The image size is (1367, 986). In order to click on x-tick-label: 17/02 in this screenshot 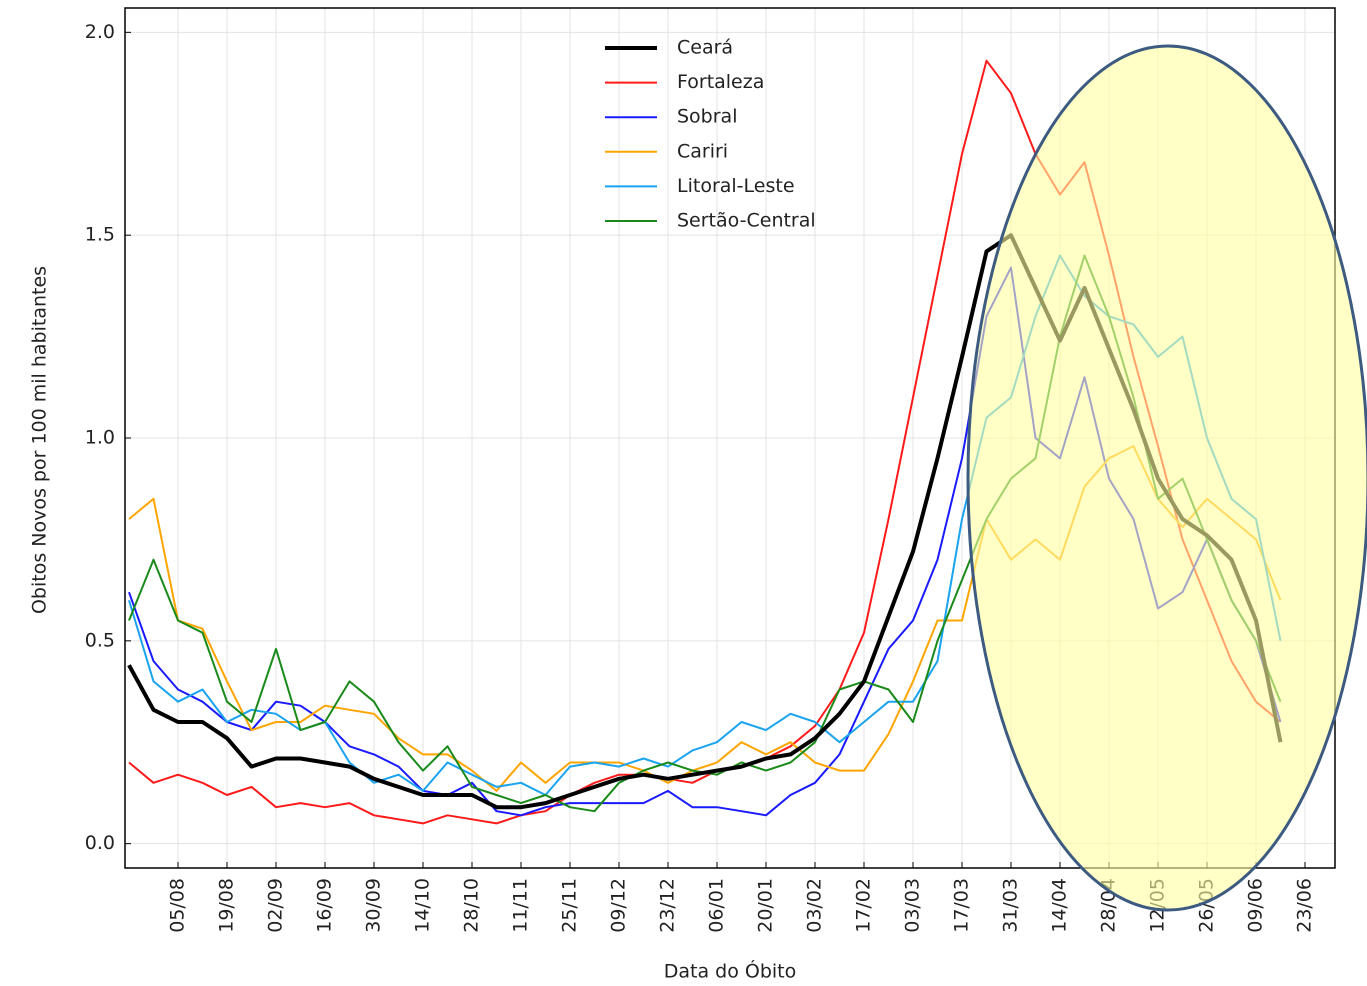, I will do `click(864, 905)`.